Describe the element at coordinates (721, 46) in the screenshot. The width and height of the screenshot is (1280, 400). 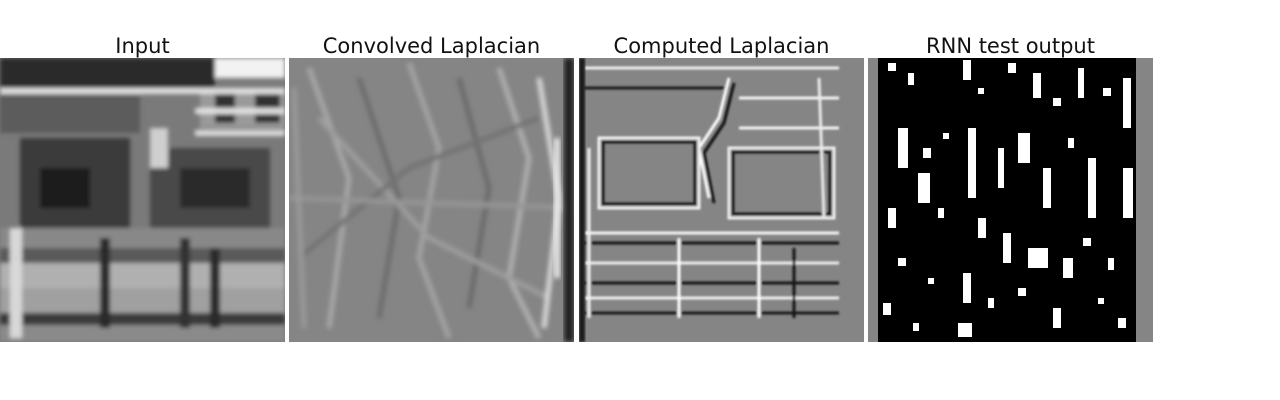
I see `panel-title-computed-laplacian: Computed Laplacian` at that location.